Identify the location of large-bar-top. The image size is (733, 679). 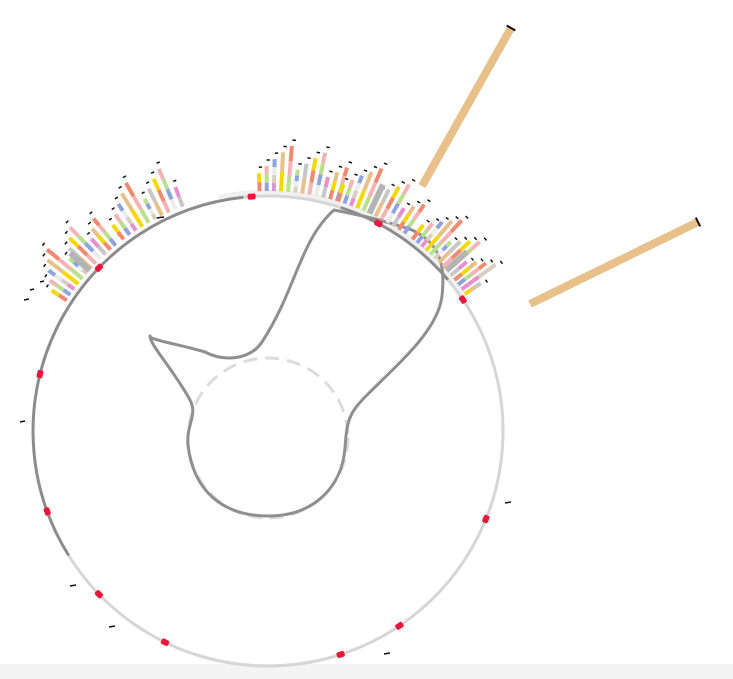
(466, 107).